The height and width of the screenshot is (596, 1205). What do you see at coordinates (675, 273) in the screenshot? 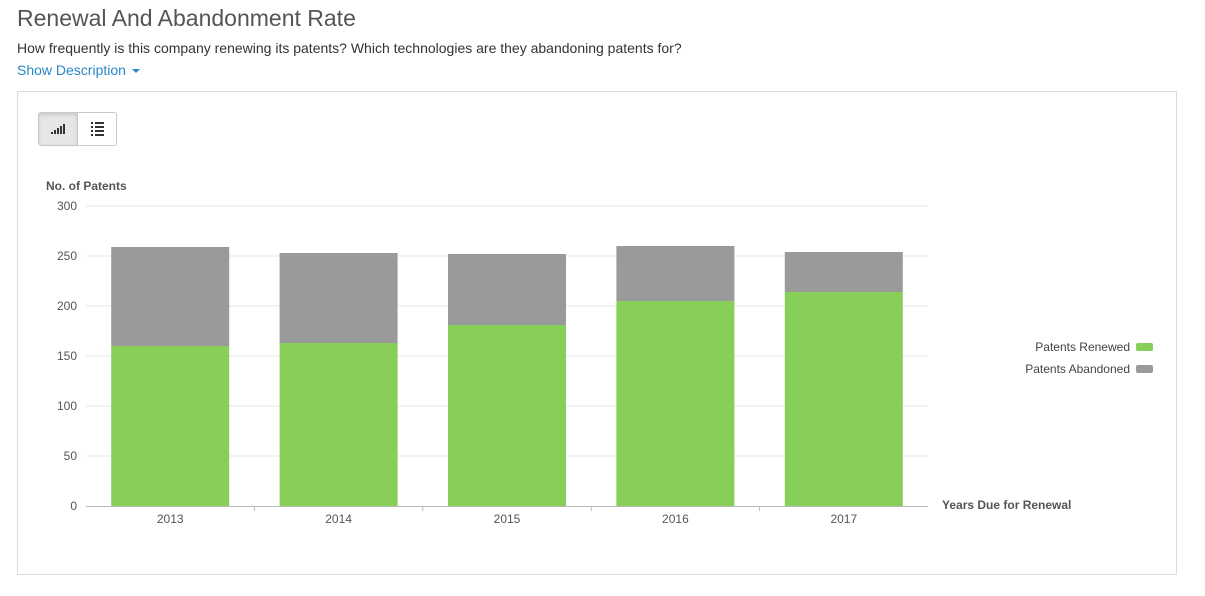
I see `bar-abandoned-2016` at bounding box center [675, 273].